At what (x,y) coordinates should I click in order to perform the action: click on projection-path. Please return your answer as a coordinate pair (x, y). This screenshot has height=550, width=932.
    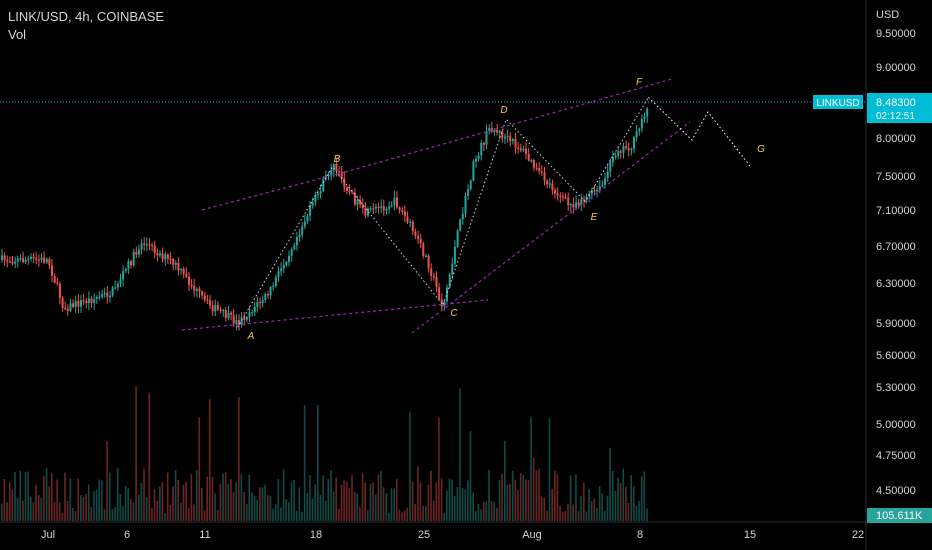
    Looking at the image, I should click on (699, 132).